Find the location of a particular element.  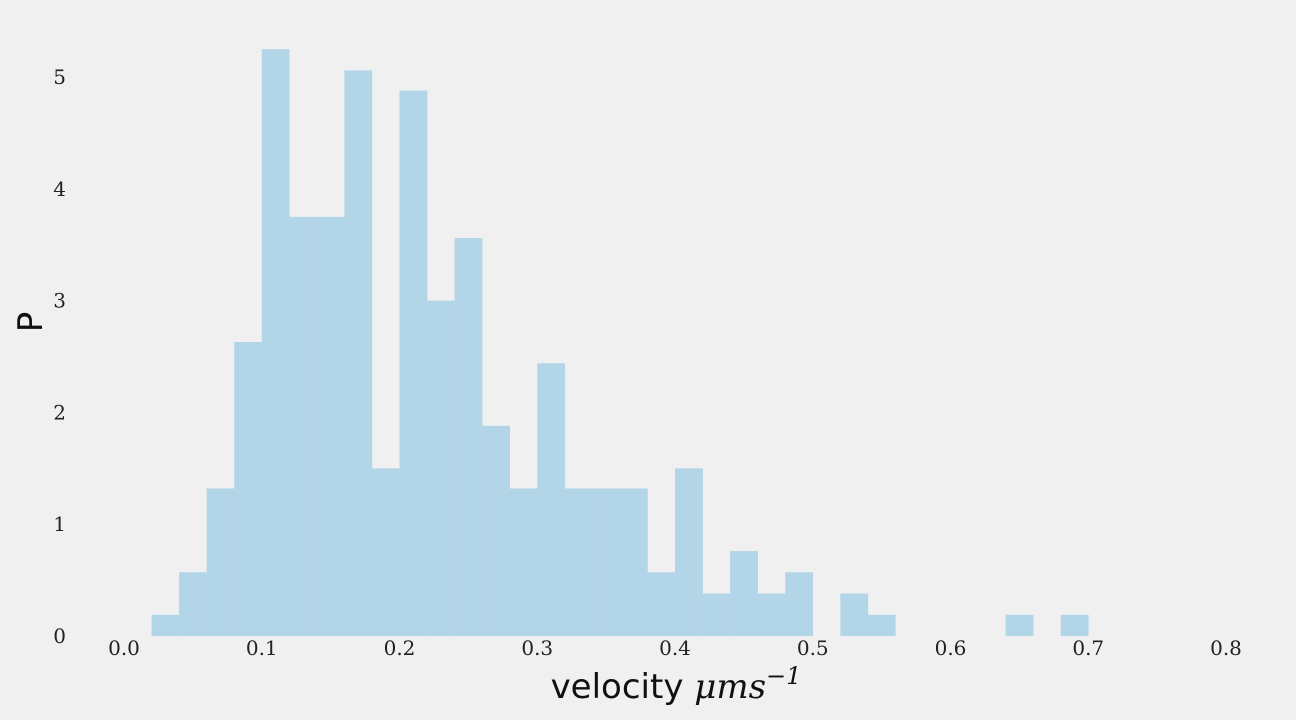

x-axis-label-math: μms is located at coordinates (730, 687).